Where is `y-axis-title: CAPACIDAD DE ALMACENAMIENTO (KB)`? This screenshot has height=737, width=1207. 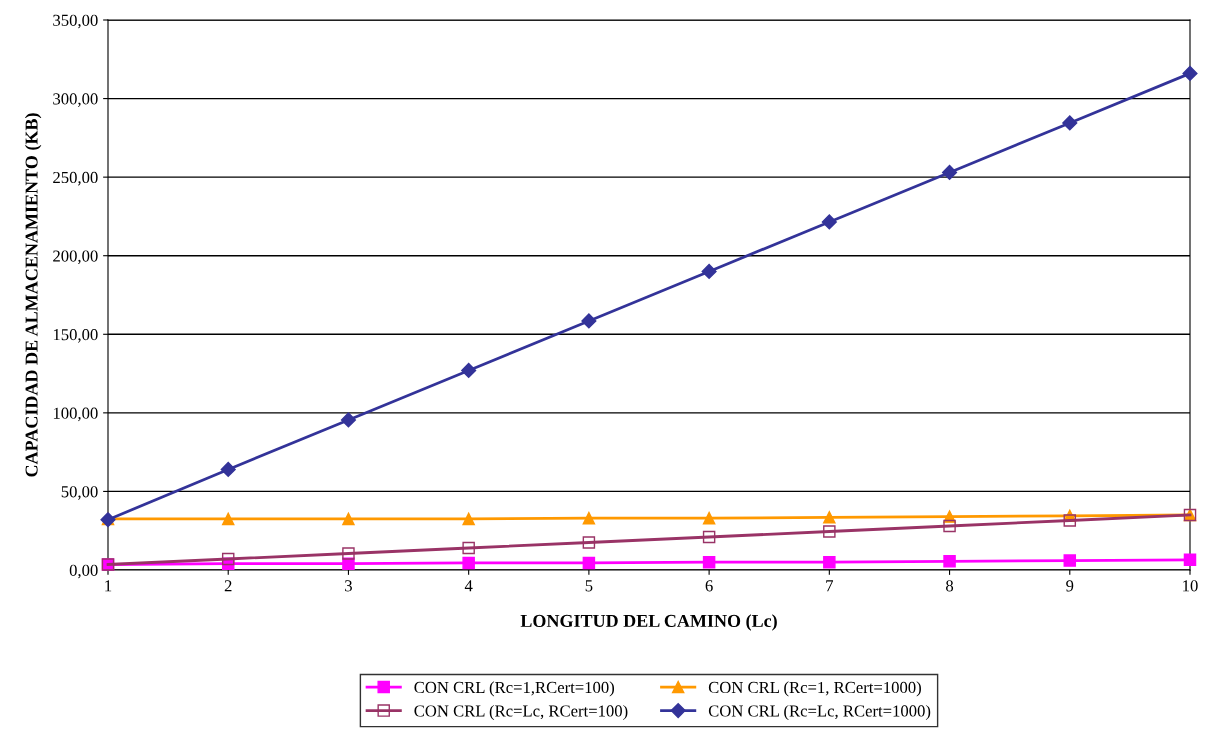
y-axis-title: CAPACIDAD DE ALMACENAMIENTO (KB) is located at coordinates (33, 295).